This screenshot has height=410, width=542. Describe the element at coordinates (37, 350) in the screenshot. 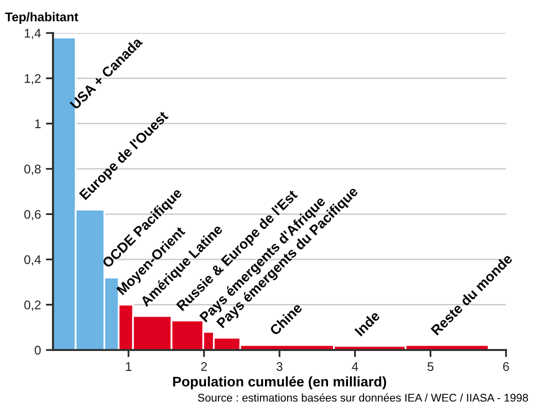

I see `y-tick-label: 0` at that location.